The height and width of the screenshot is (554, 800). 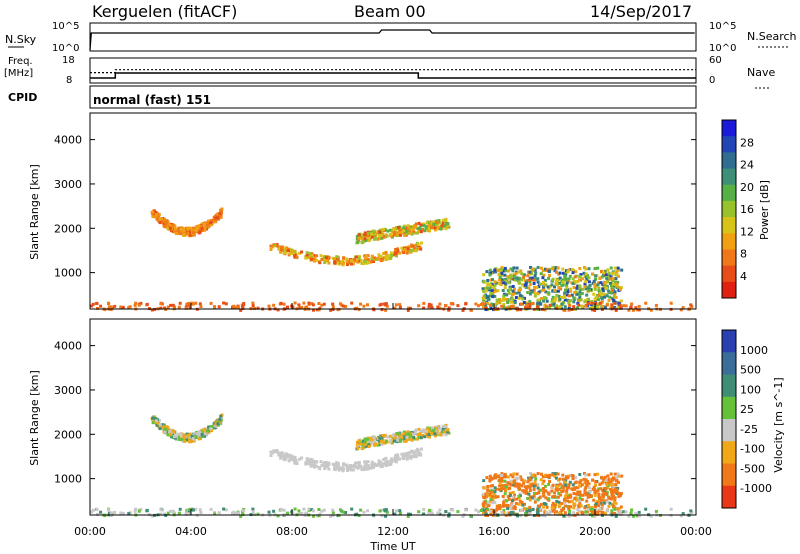 I want to click on colorbar-tick: 500, so click(x=750, y=370).